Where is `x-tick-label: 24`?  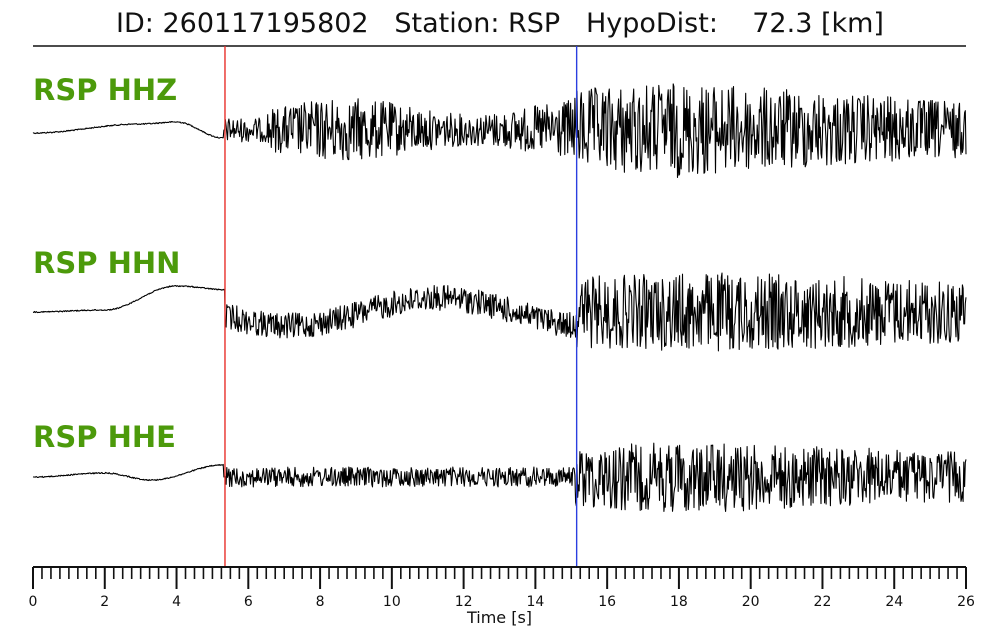
x-tick-label: 24 is located at coordinates (894, 602).